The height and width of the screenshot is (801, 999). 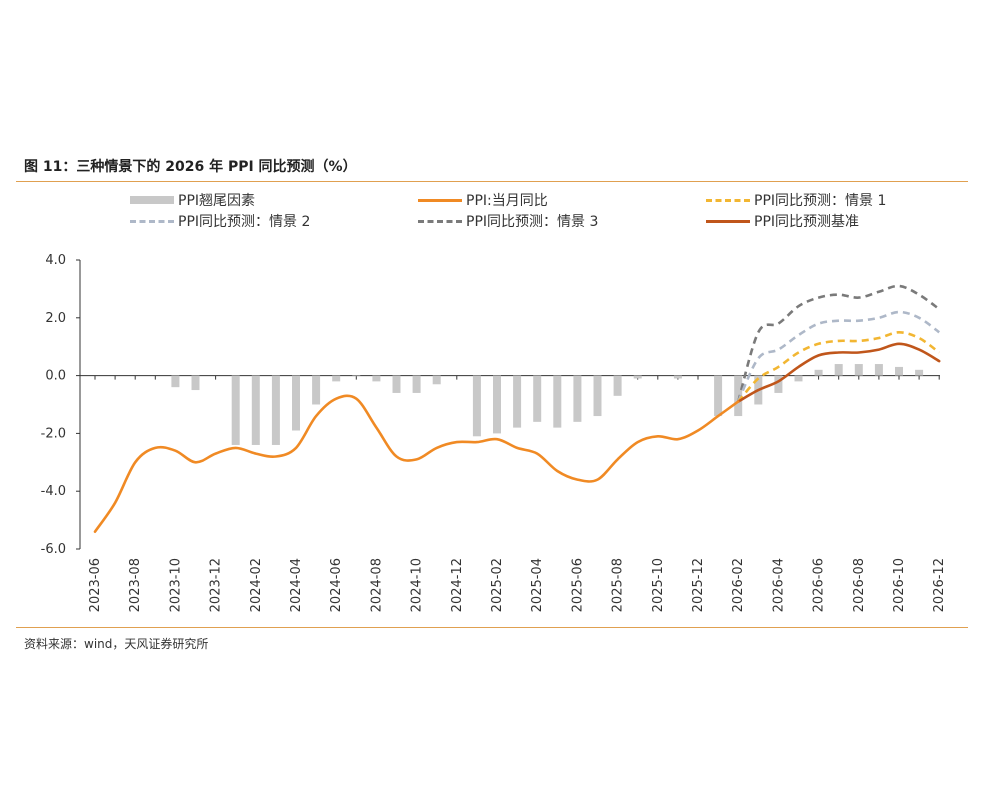 What do you see at coordinates (55, 376) in the screenshot?
I see `y-tick-label: 0.0` at bounding box center [55, 376].